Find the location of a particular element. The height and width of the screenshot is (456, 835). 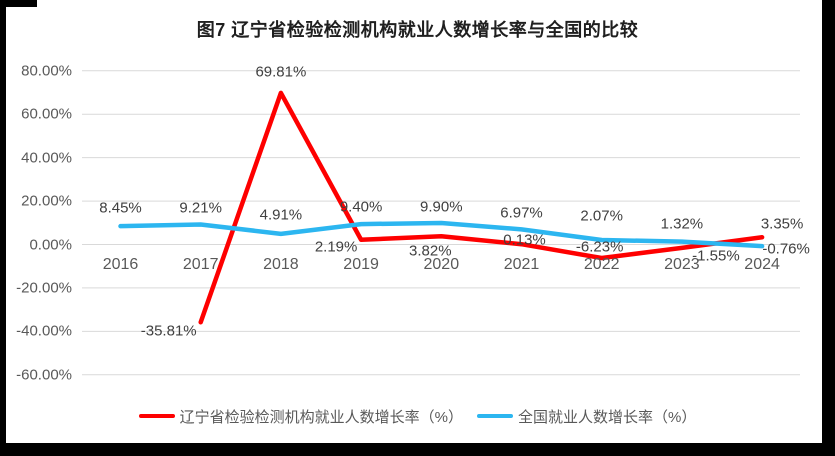

data-label: -35.81% is located at coordinates (168, 331).